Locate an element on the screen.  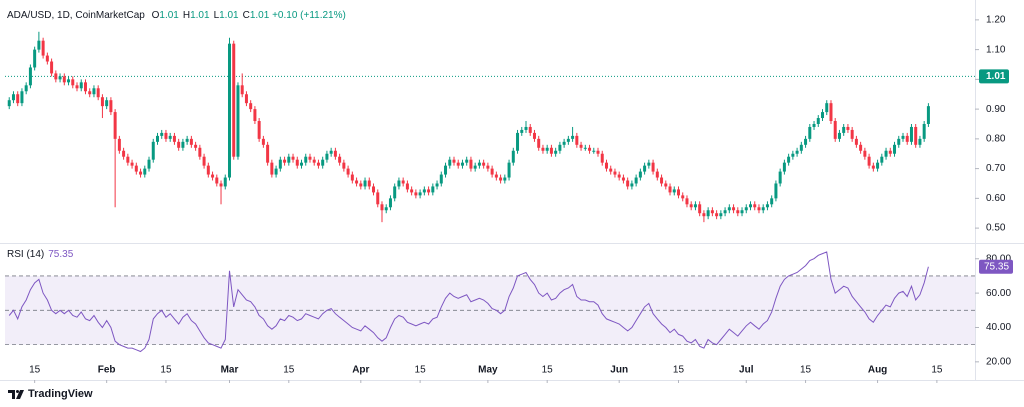
y-tick-label: 0.50 is located at coordinates (996, 228).